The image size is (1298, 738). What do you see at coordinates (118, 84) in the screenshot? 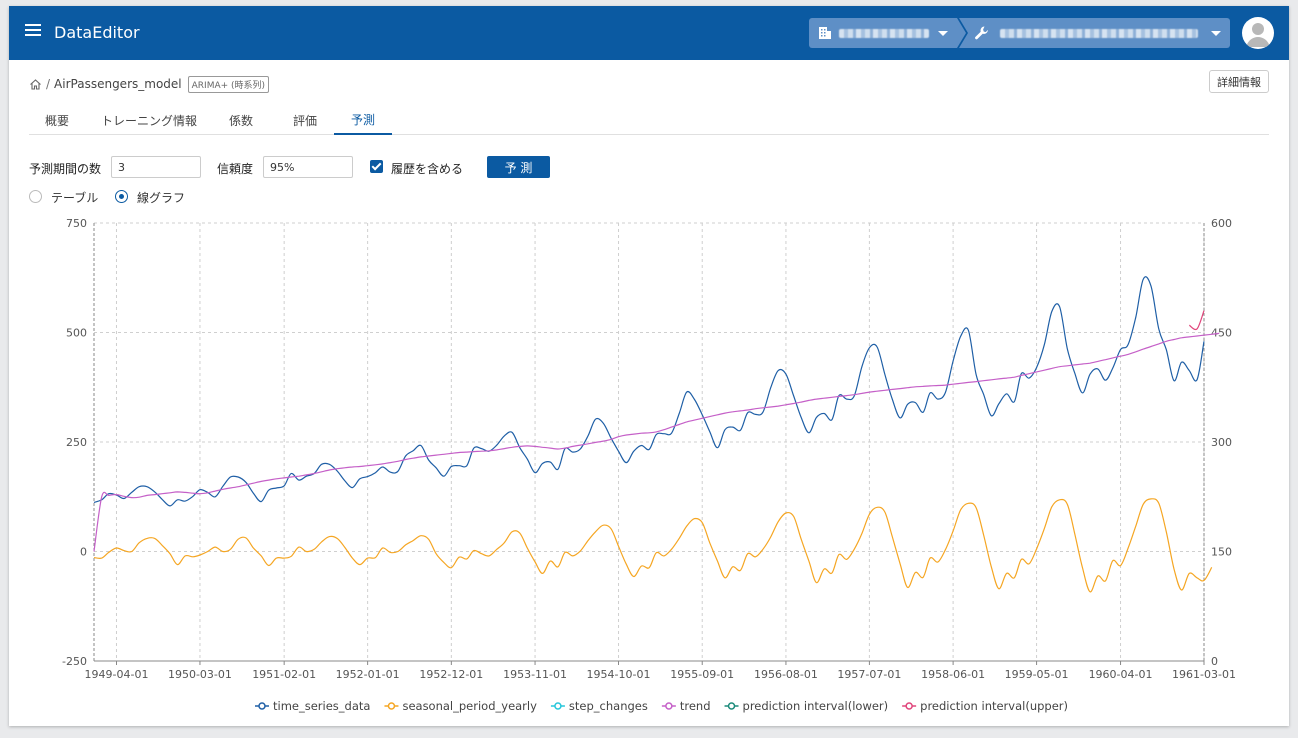
I see `model-name: AirPassengers_model` at bounding box center [118, 84].